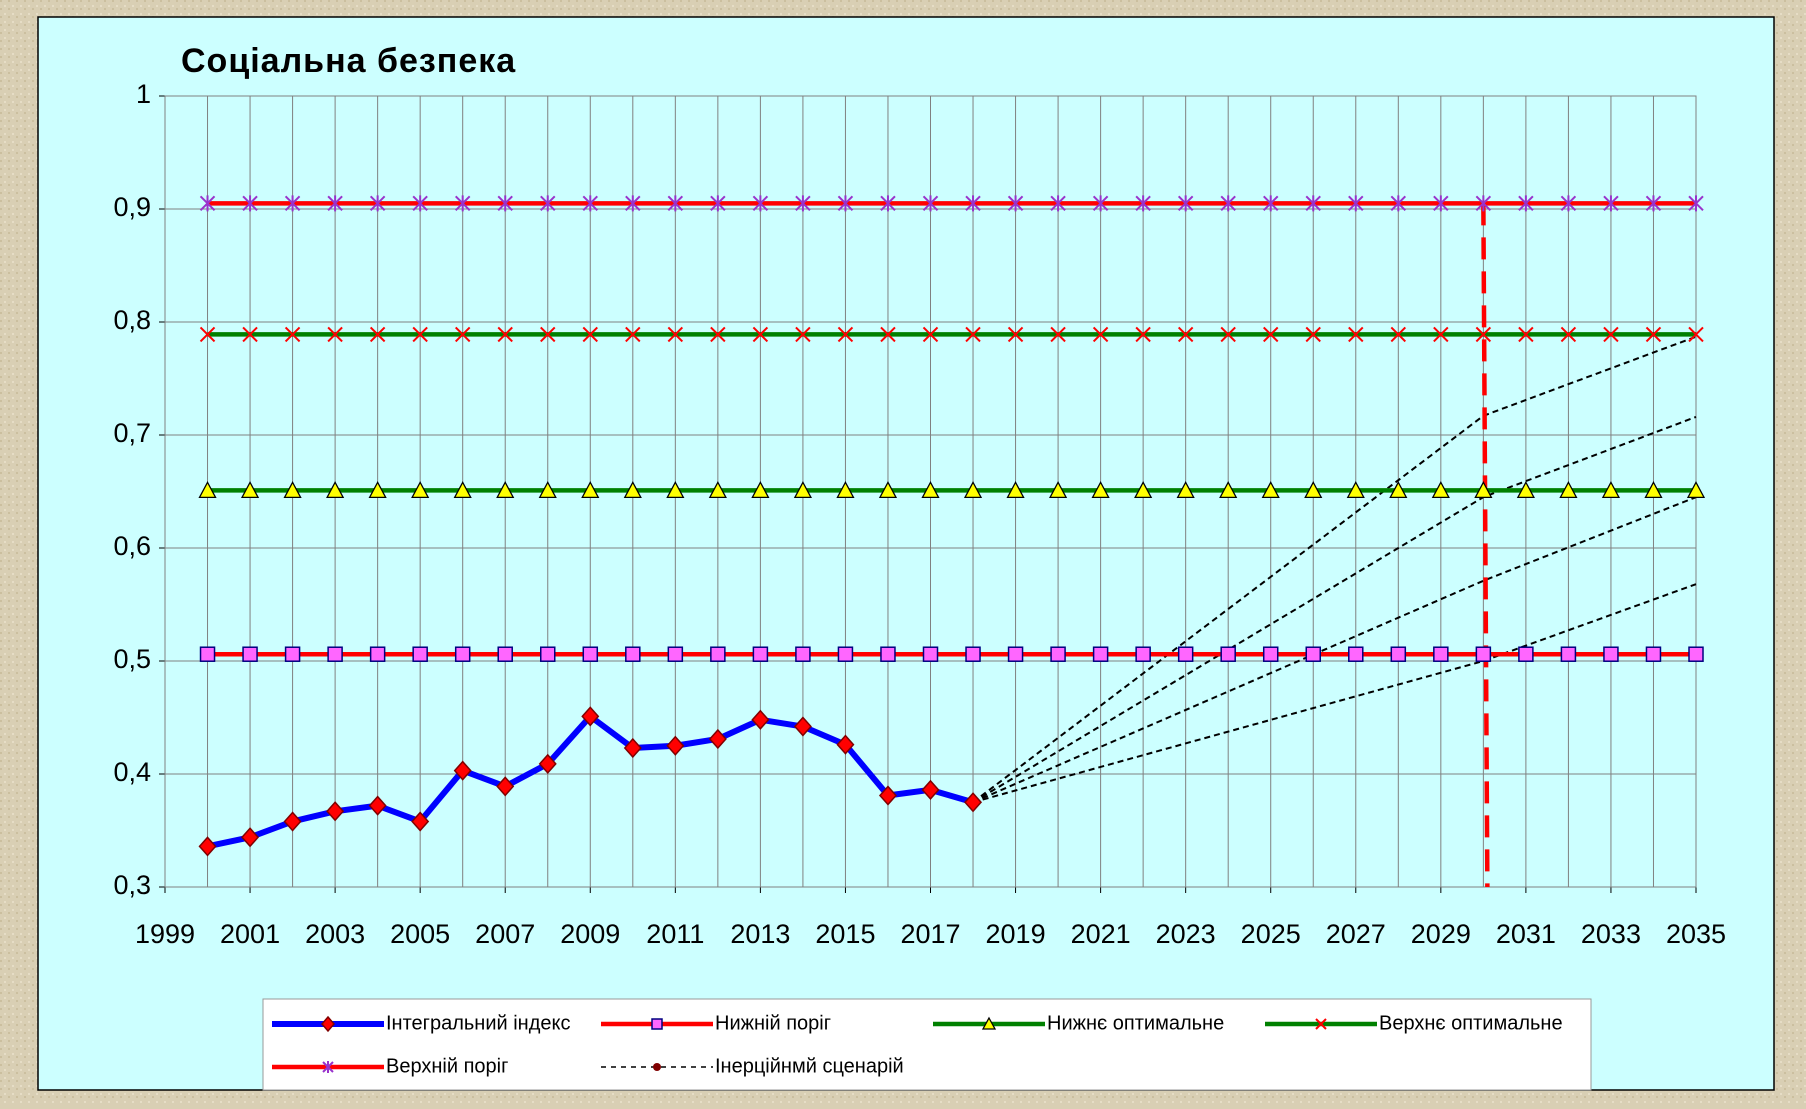 This screenshot has width=1806, height=1109. Describe the element at coordinates (348, 61) in the screenshot. I see `chart-title: Соціальна безпека` at that location.